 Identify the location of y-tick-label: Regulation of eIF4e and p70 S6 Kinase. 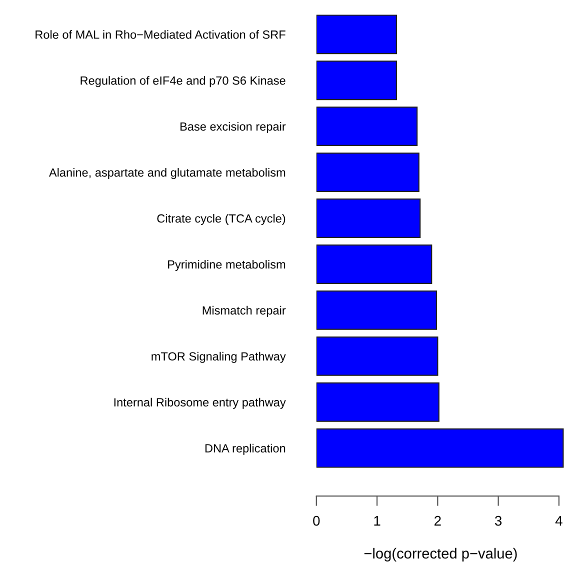
(183, 82).